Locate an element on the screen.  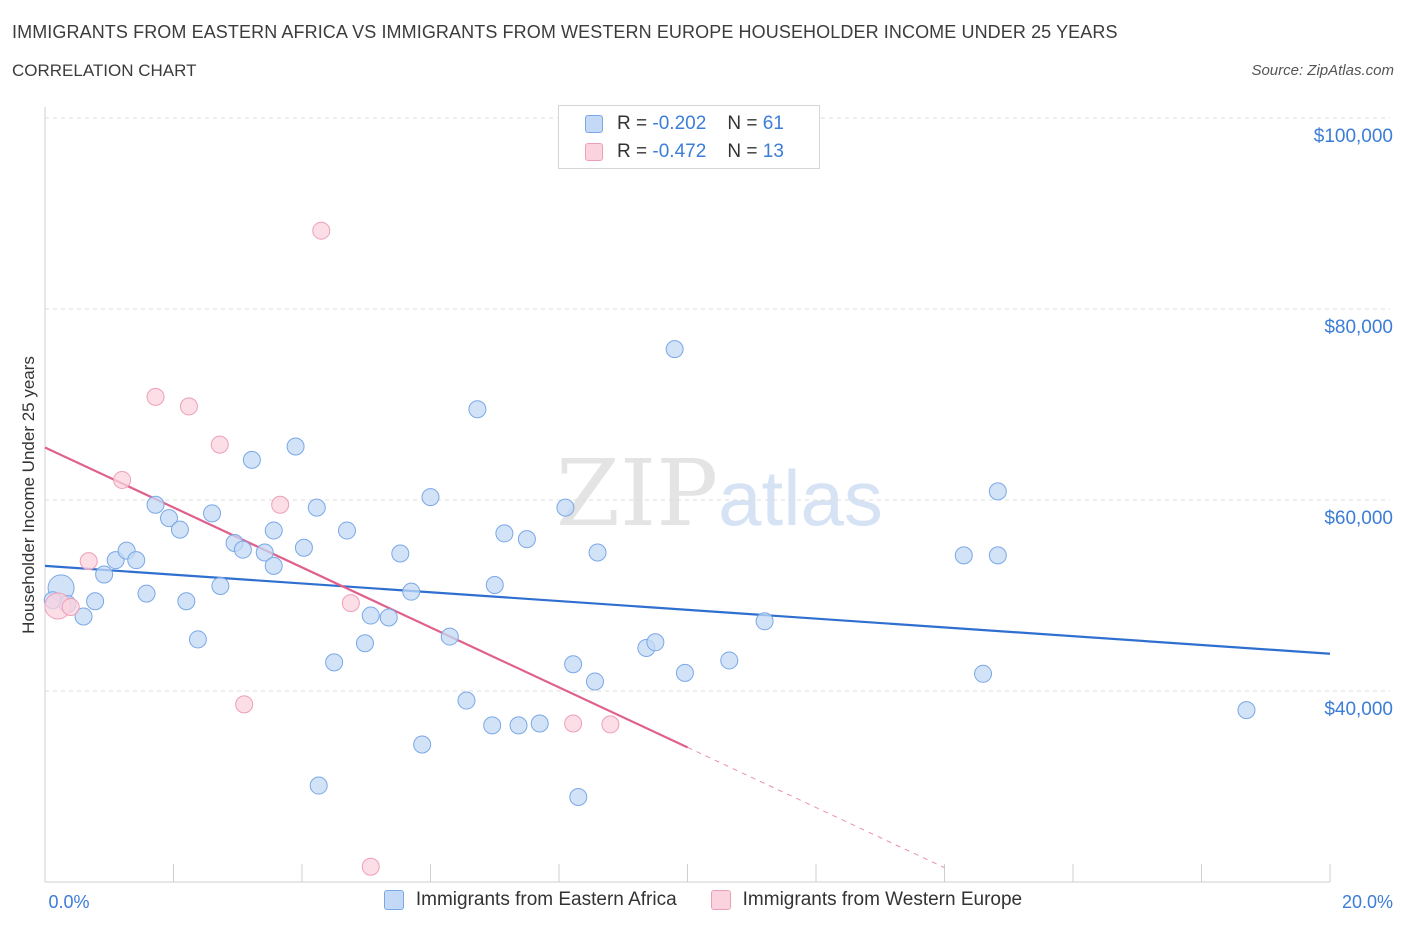
series-legend-western-europe: Immigrants from Western Europe is located at coordinates (866, 900).